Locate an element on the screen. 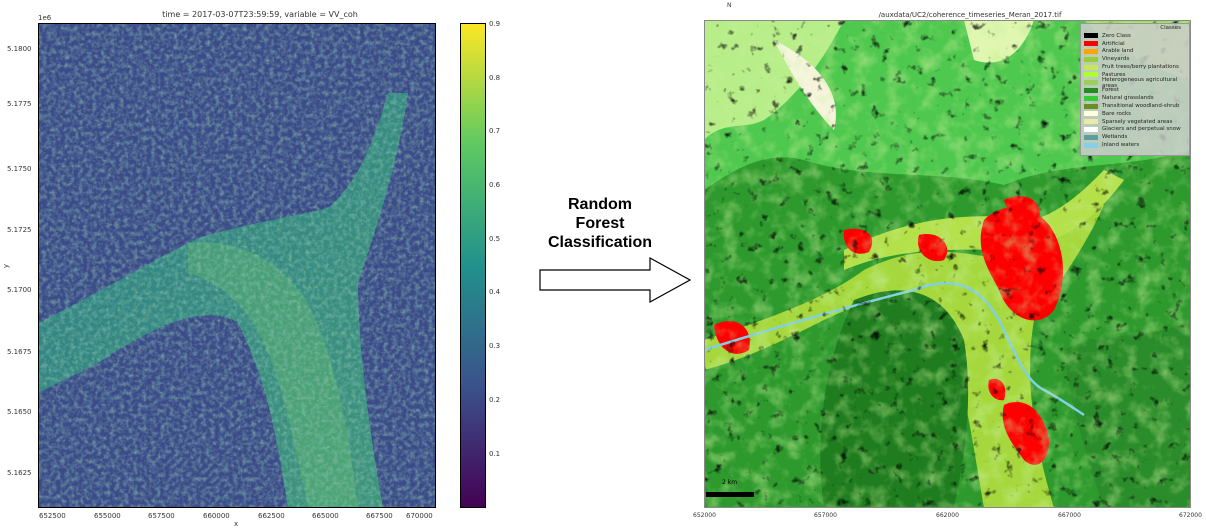  x-tick-label: 655000 is located at coordinates (107, 516).